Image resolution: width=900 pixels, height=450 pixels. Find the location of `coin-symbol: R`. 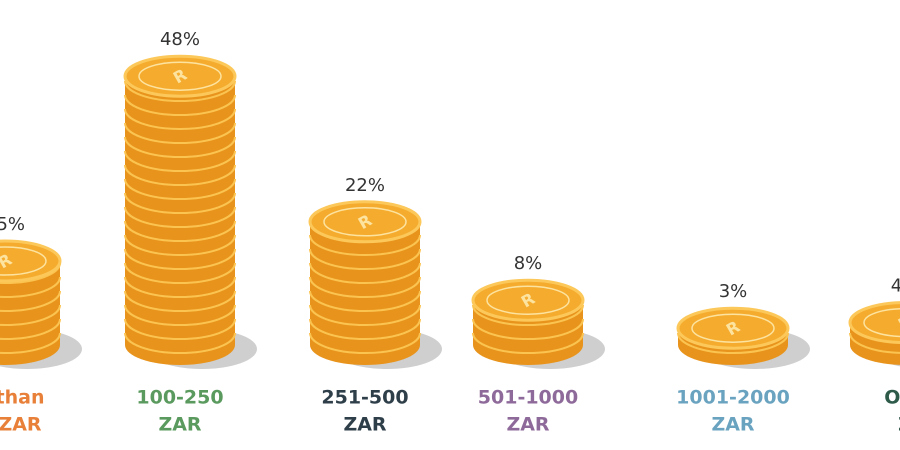

coin-symbol: R is located at coordinates (897, 322).